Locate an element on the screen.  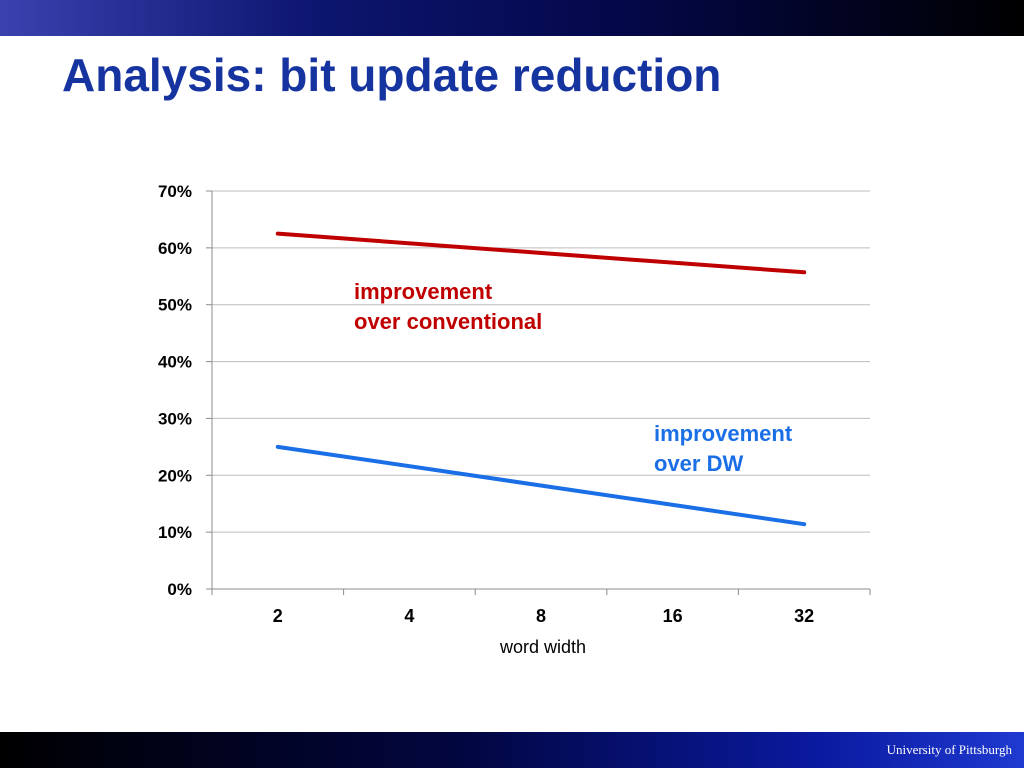
y-tick-label: 20% is located at coordinates (175, 475).